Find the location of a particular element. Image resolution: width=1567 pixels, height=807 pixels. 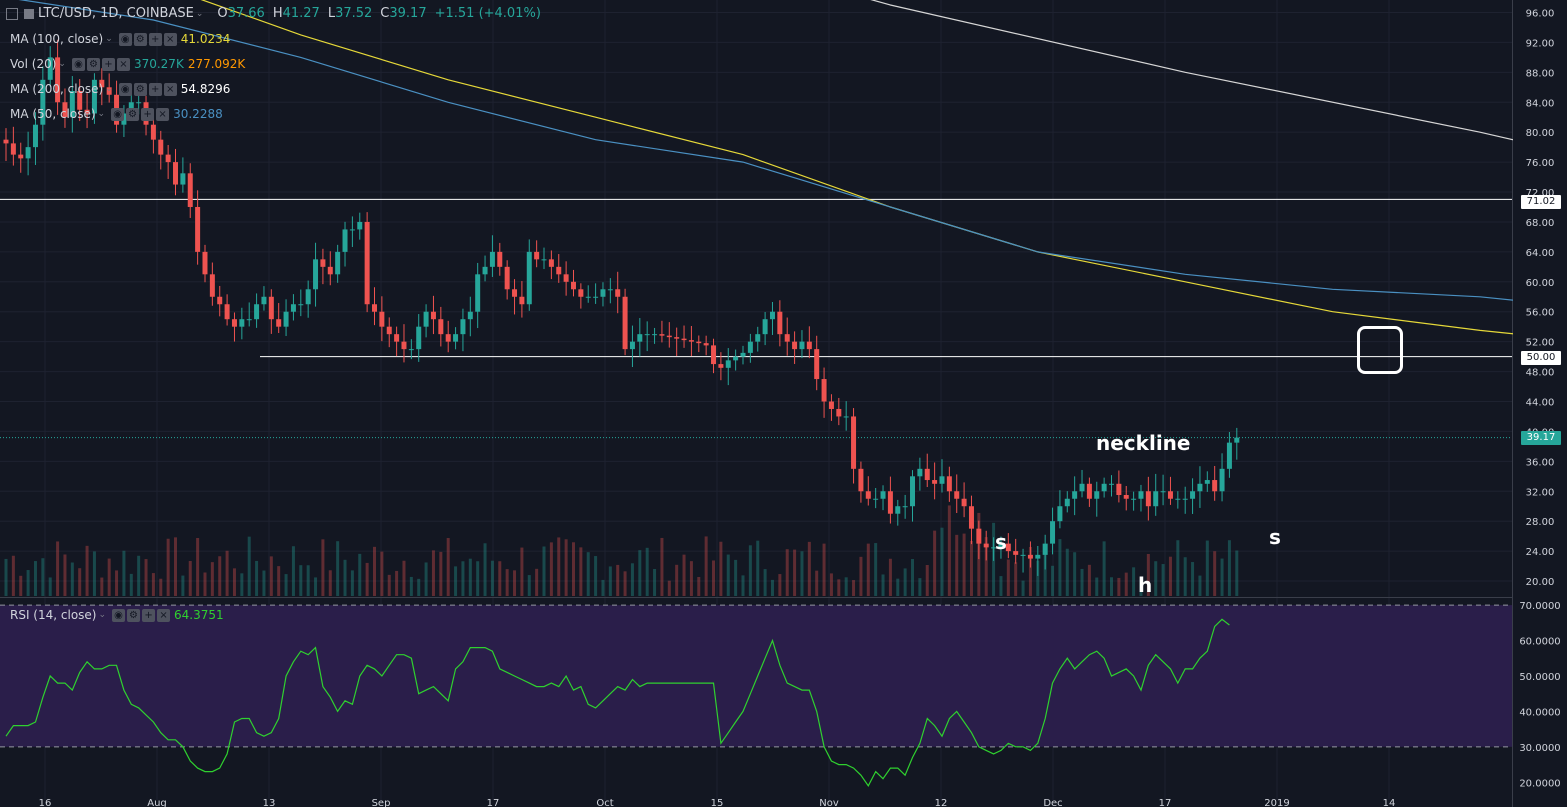

indicator-name: Vol (20) is located at coordinates (33, 64).